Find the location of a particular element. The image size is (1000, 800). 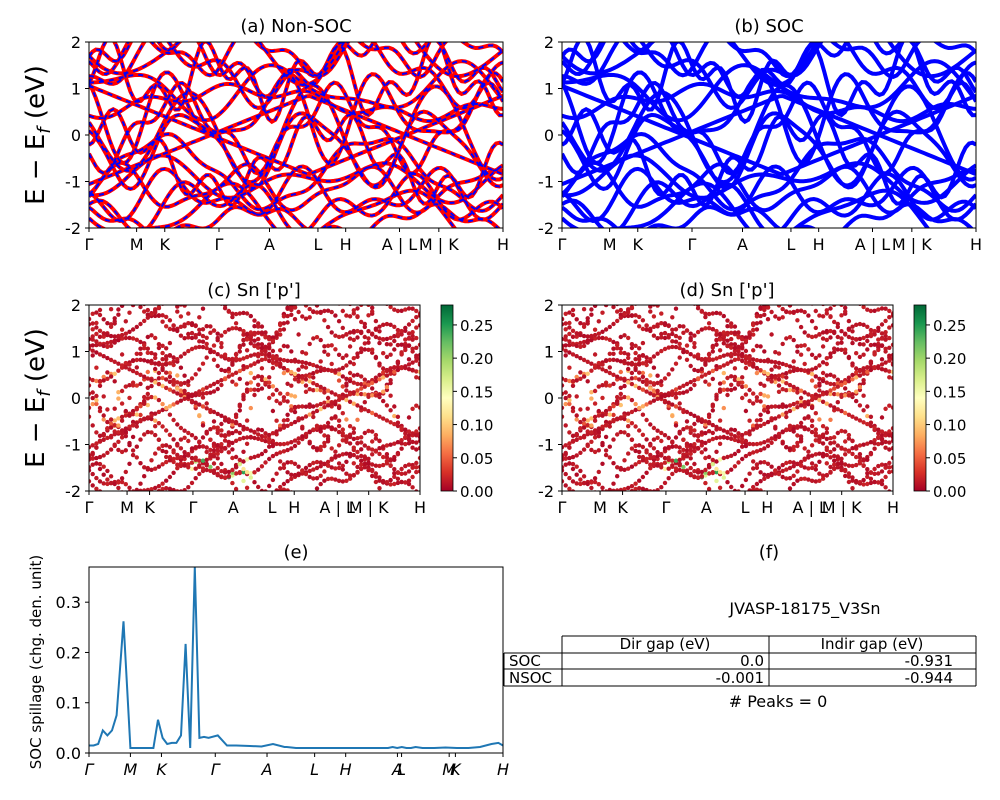

band-line is located at coordinates (769, 102).